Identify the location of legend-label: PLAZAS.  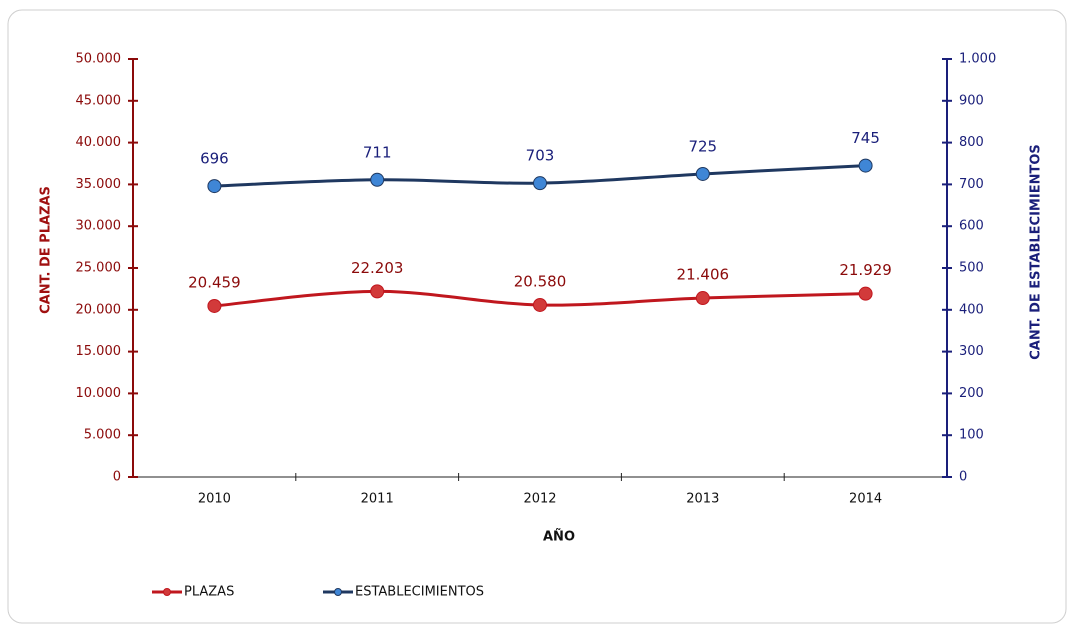
(209, 592).